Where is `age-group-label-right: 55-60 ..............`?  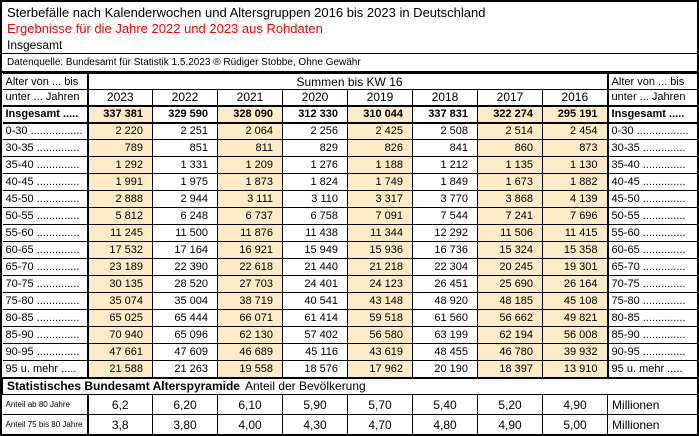
age-group-label-right: 55-60 .............. is located at coordinates (652, 233).